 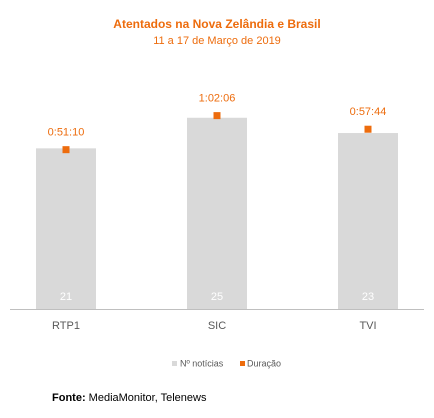 What do you see at coordinates (217, 326) in the screenshot?
I see `category-label: SIC` at bounding box center [217, 326].